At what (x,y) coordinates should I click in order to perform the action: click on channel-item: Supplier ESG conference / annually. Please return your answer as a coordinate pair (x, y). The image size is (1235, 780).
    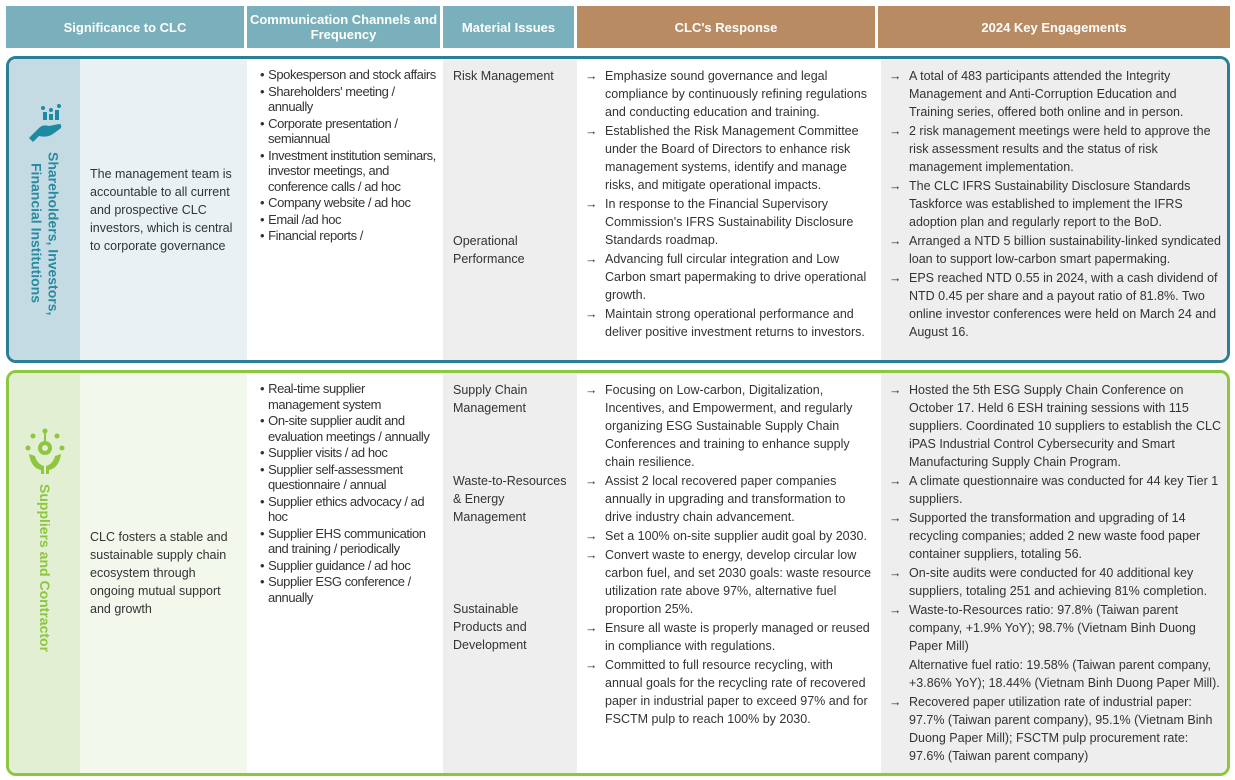
    Looking at the image, I should click on (348, 589).